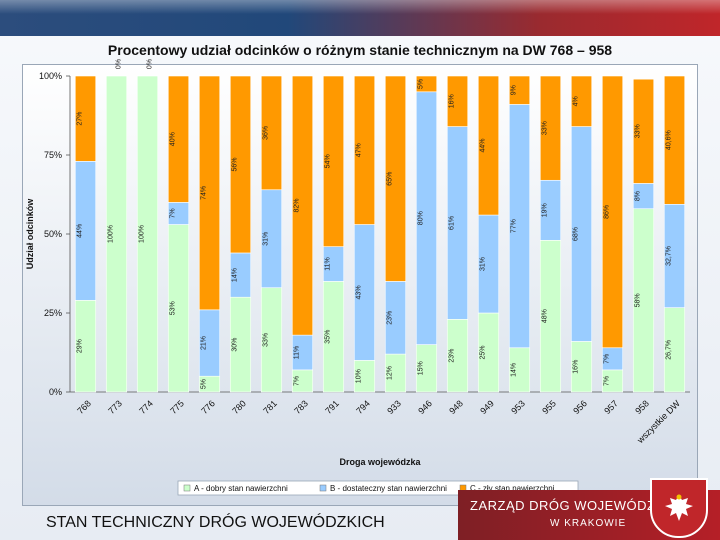  I want to click on legend-label: C - zły stan nawierzchni, so click(512, 488).